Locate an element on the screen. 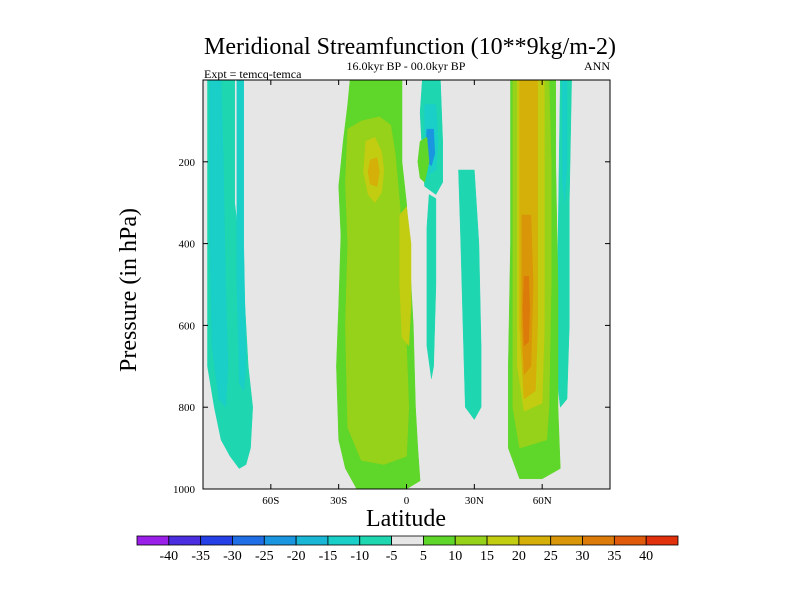 The width and height of the screenshot is (800, 600). colorbar-label-8: 5 is located at coordinates (423, 556).